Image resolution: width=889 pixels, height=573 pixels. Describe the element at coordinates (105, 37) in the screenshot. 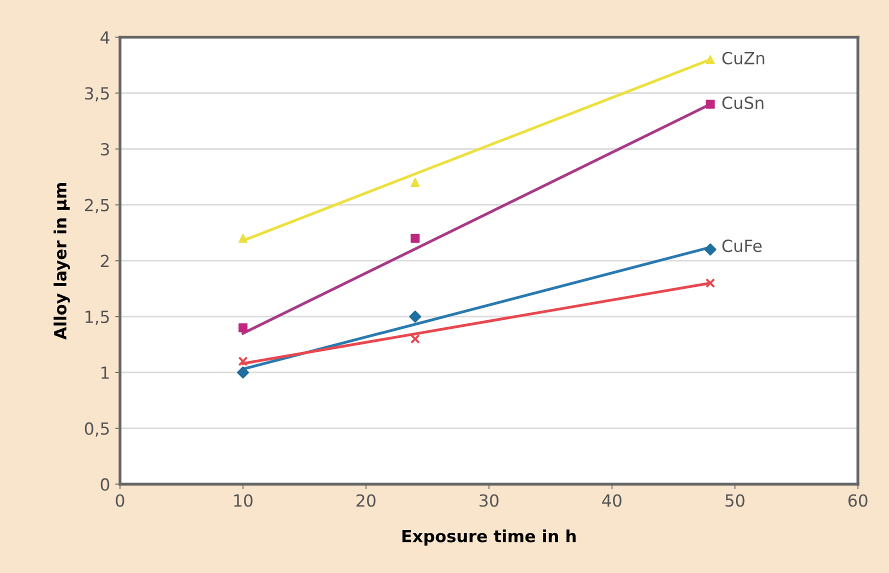

I see `y-tick-label: 4` at that location.